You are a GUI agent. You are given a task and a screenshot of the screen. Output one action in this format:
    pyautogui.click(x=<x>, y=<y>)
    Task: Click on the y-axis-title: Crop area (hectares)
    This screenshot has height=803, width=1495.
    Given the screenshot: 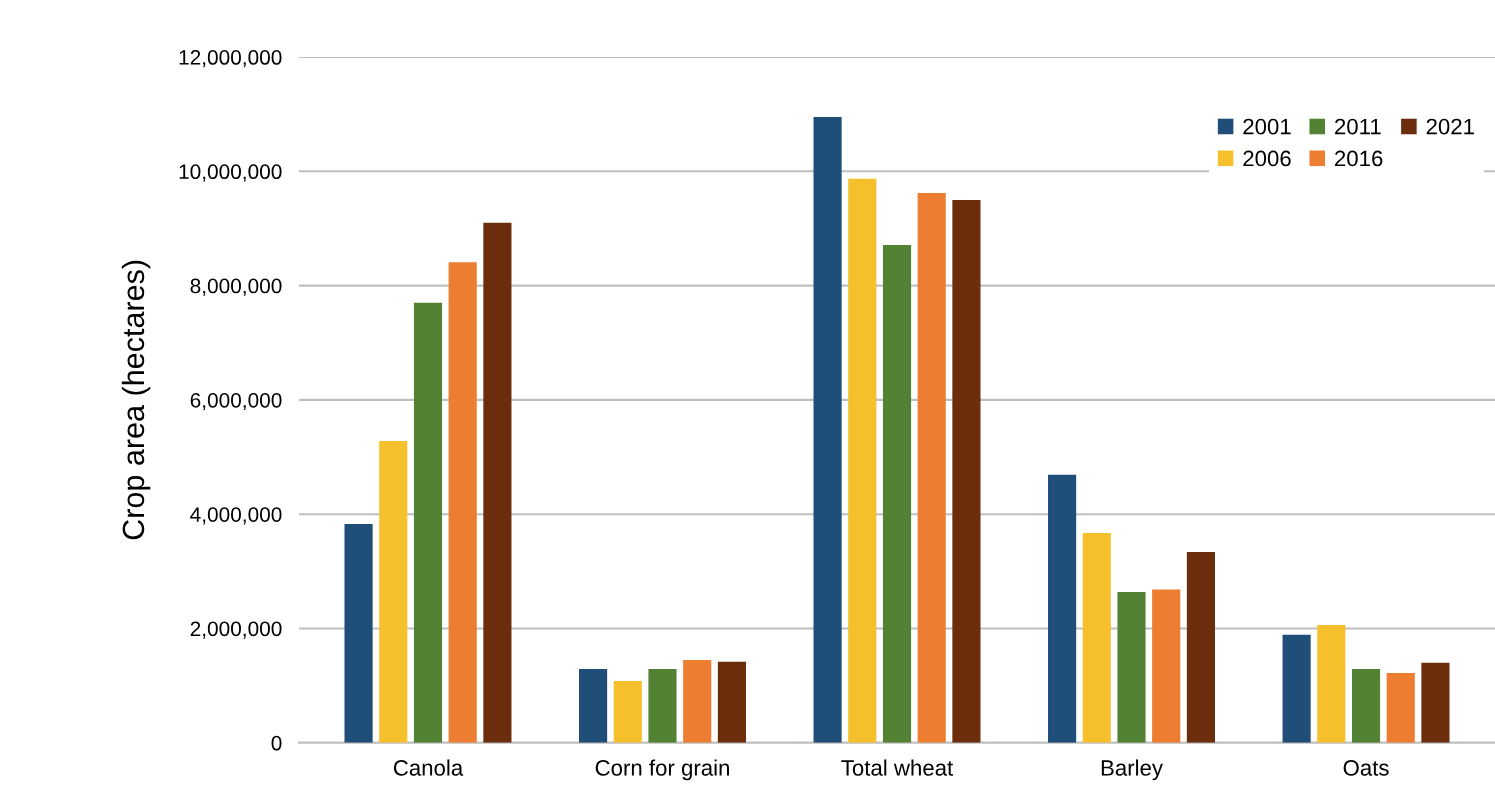 What is the action you would take?
    pyautogui.click(x=136, y=400)
    